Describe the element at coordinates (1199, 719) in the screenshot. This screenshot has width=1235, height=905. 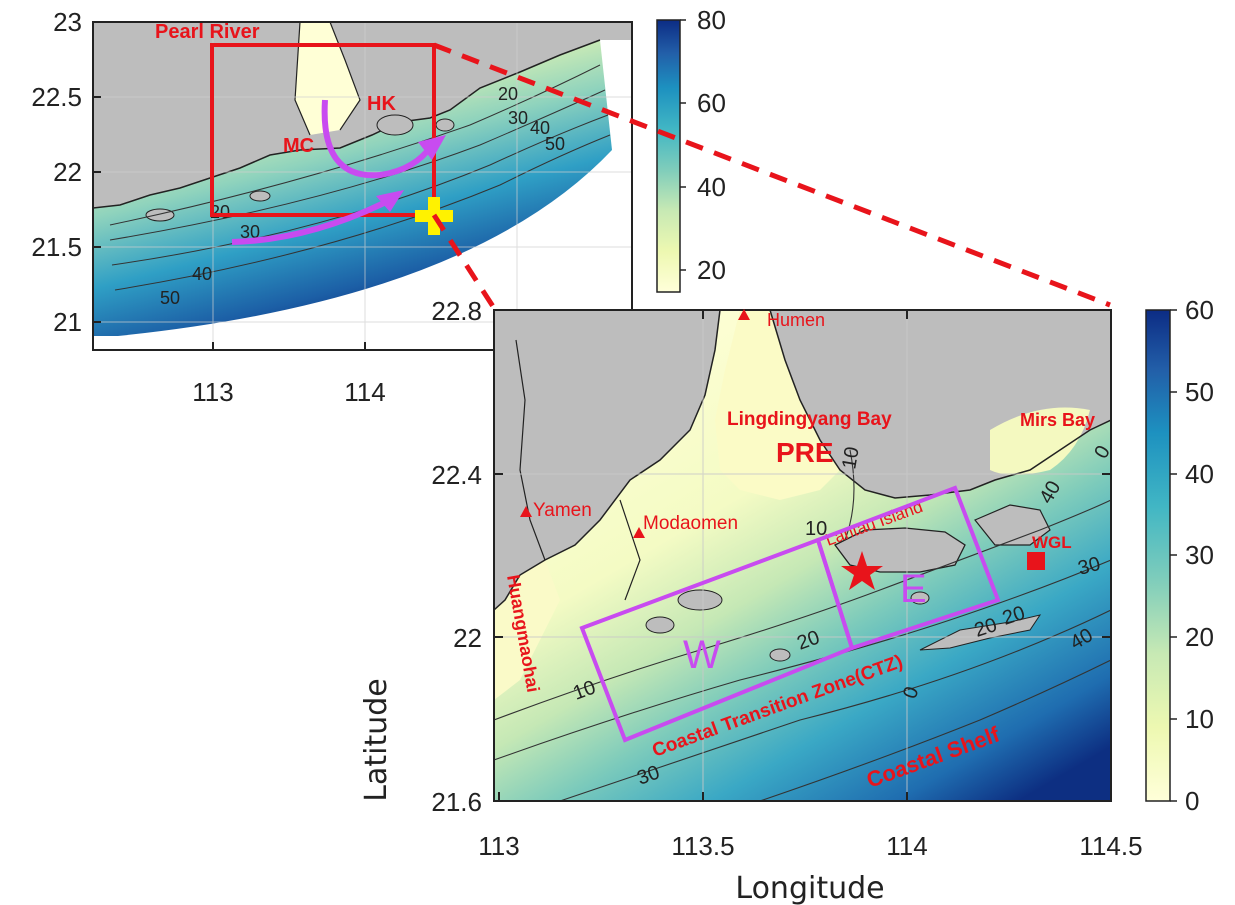
I see `detail-colorbar-tick: 10` at that location.